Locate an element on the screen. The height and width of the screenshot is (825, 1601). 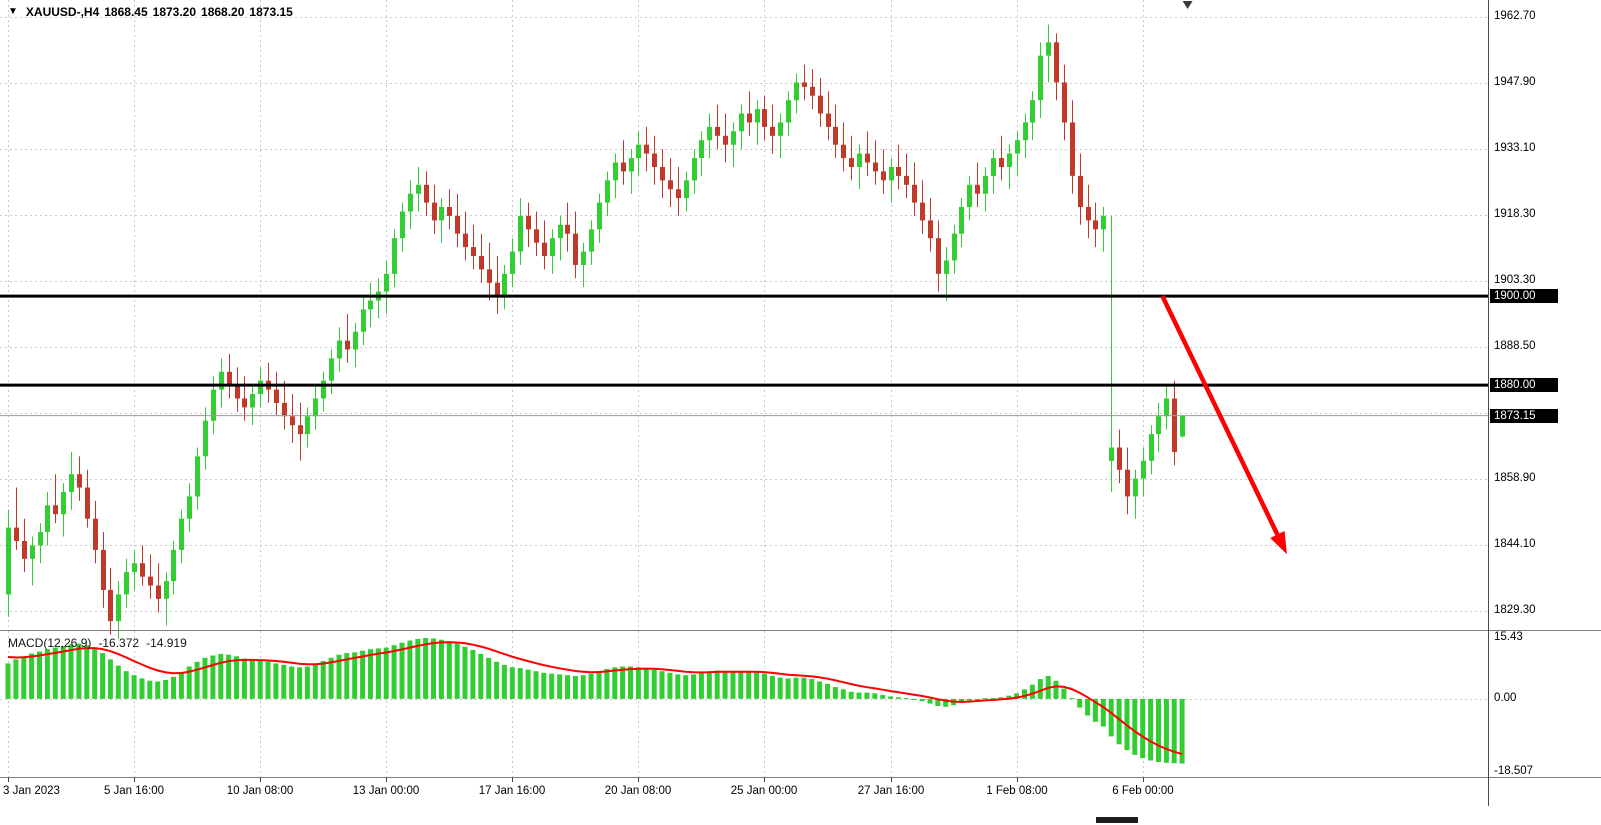
price-level-badge: 1880.00 is located at coordinates (1524, 385).